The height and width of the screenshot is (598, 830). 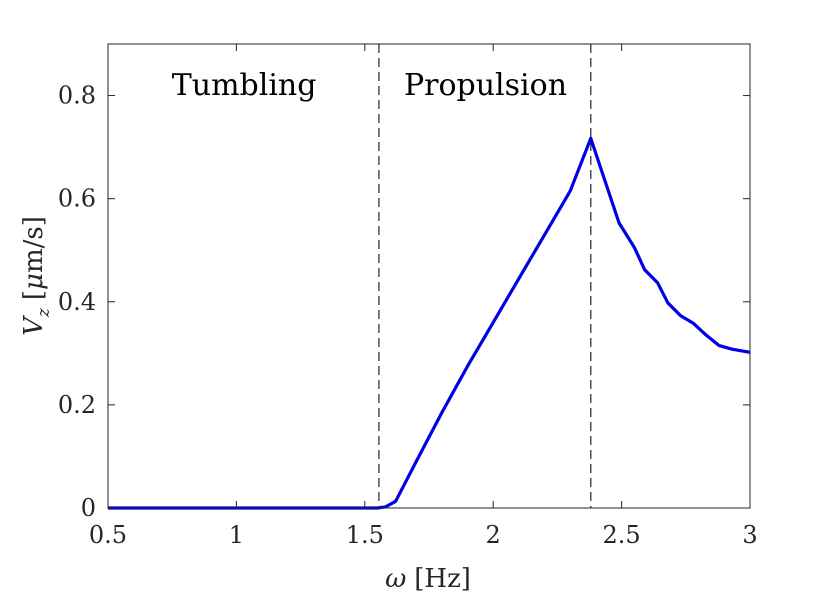 What do you see at coordinates (108, 535) in the screenshot?
I see `x-tick-label: 0.5` at bounding box center [108, 535].